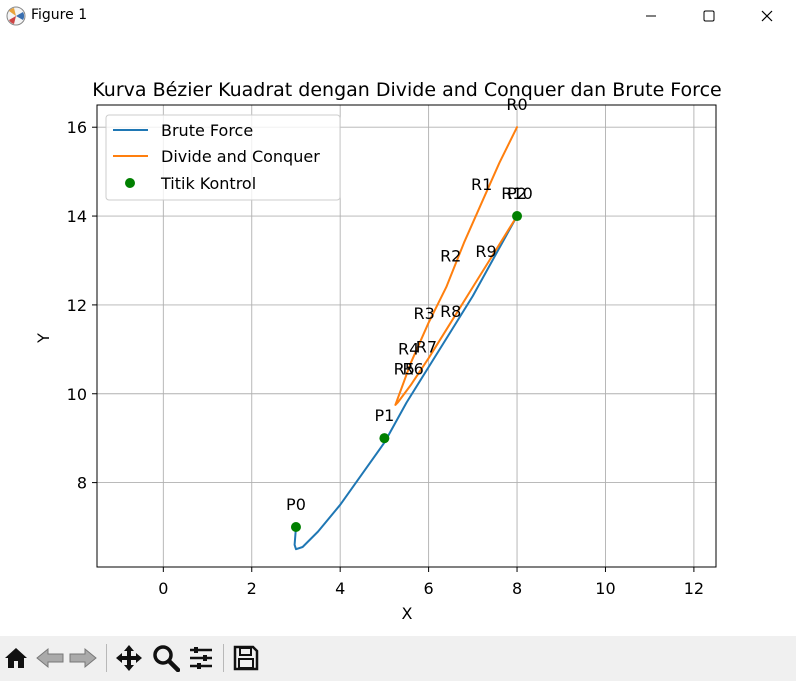  I want to click on legend-label-control-points: Titik Kontrol, so click(208, 183).